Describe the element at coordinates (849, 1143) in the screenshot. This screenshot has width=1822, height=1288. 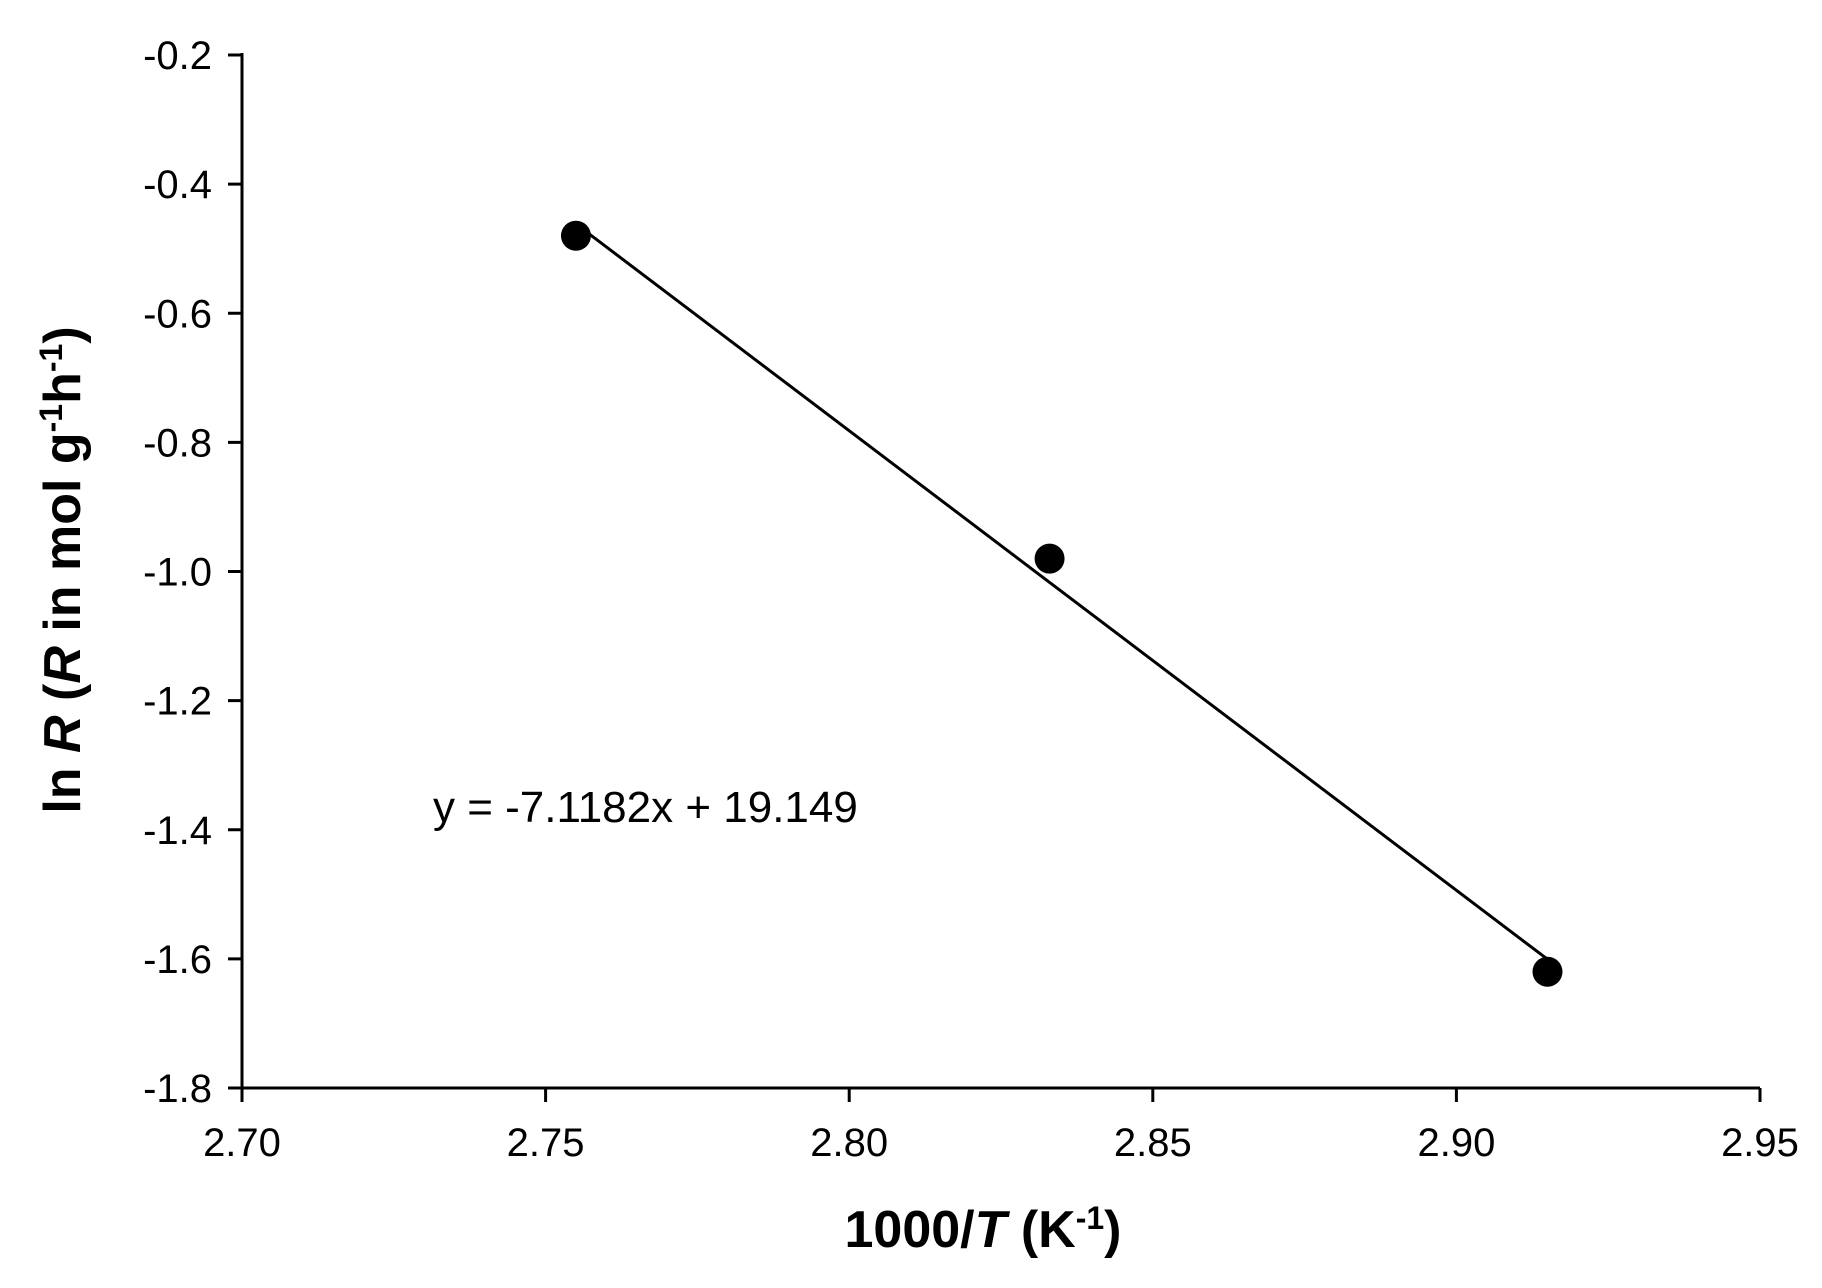
I see `x-tick-label: 2.80` at that location.